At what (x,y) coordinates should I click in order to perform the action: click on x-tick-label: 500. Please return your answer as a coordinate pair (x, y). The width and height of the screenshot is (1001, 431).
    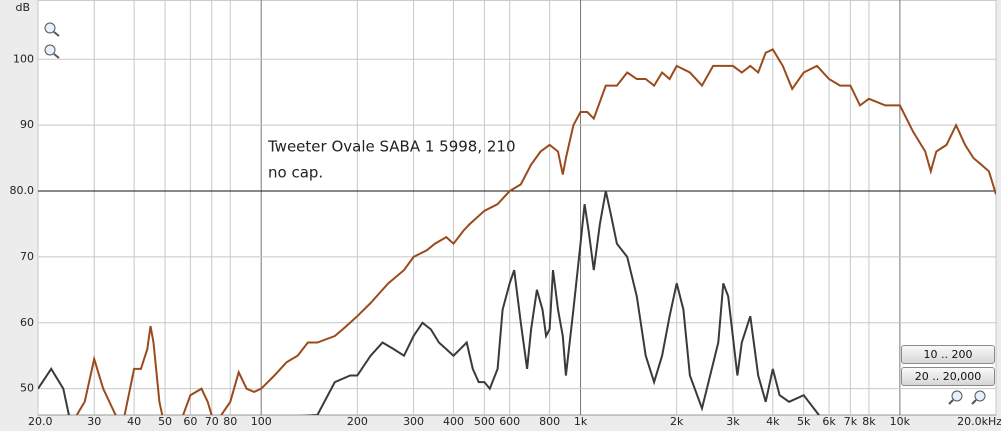
    Looking at the image, I should click on (484, 421).